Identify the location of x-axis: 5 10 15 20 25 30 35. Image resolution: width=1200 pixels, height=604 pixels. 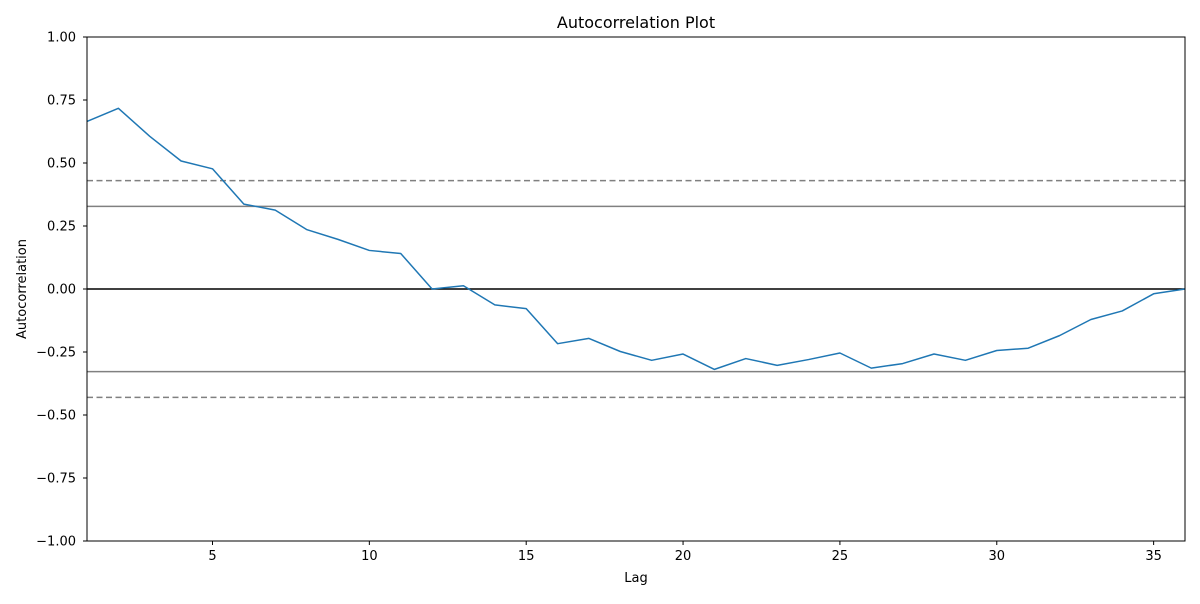
(685, 552).